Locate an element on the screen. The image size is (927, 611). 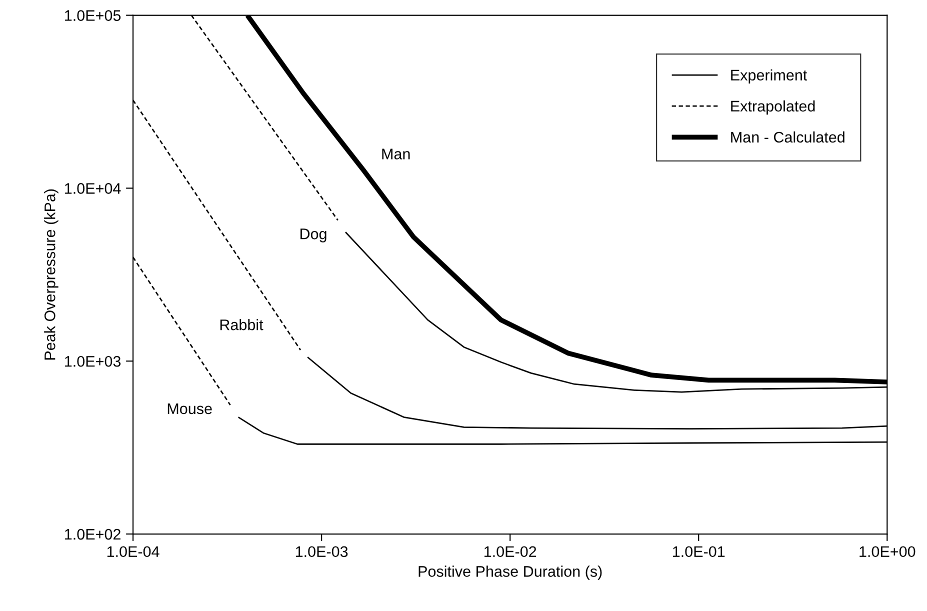
y-tick-label: 1.0E+03 is located at coordinates (93, 361).